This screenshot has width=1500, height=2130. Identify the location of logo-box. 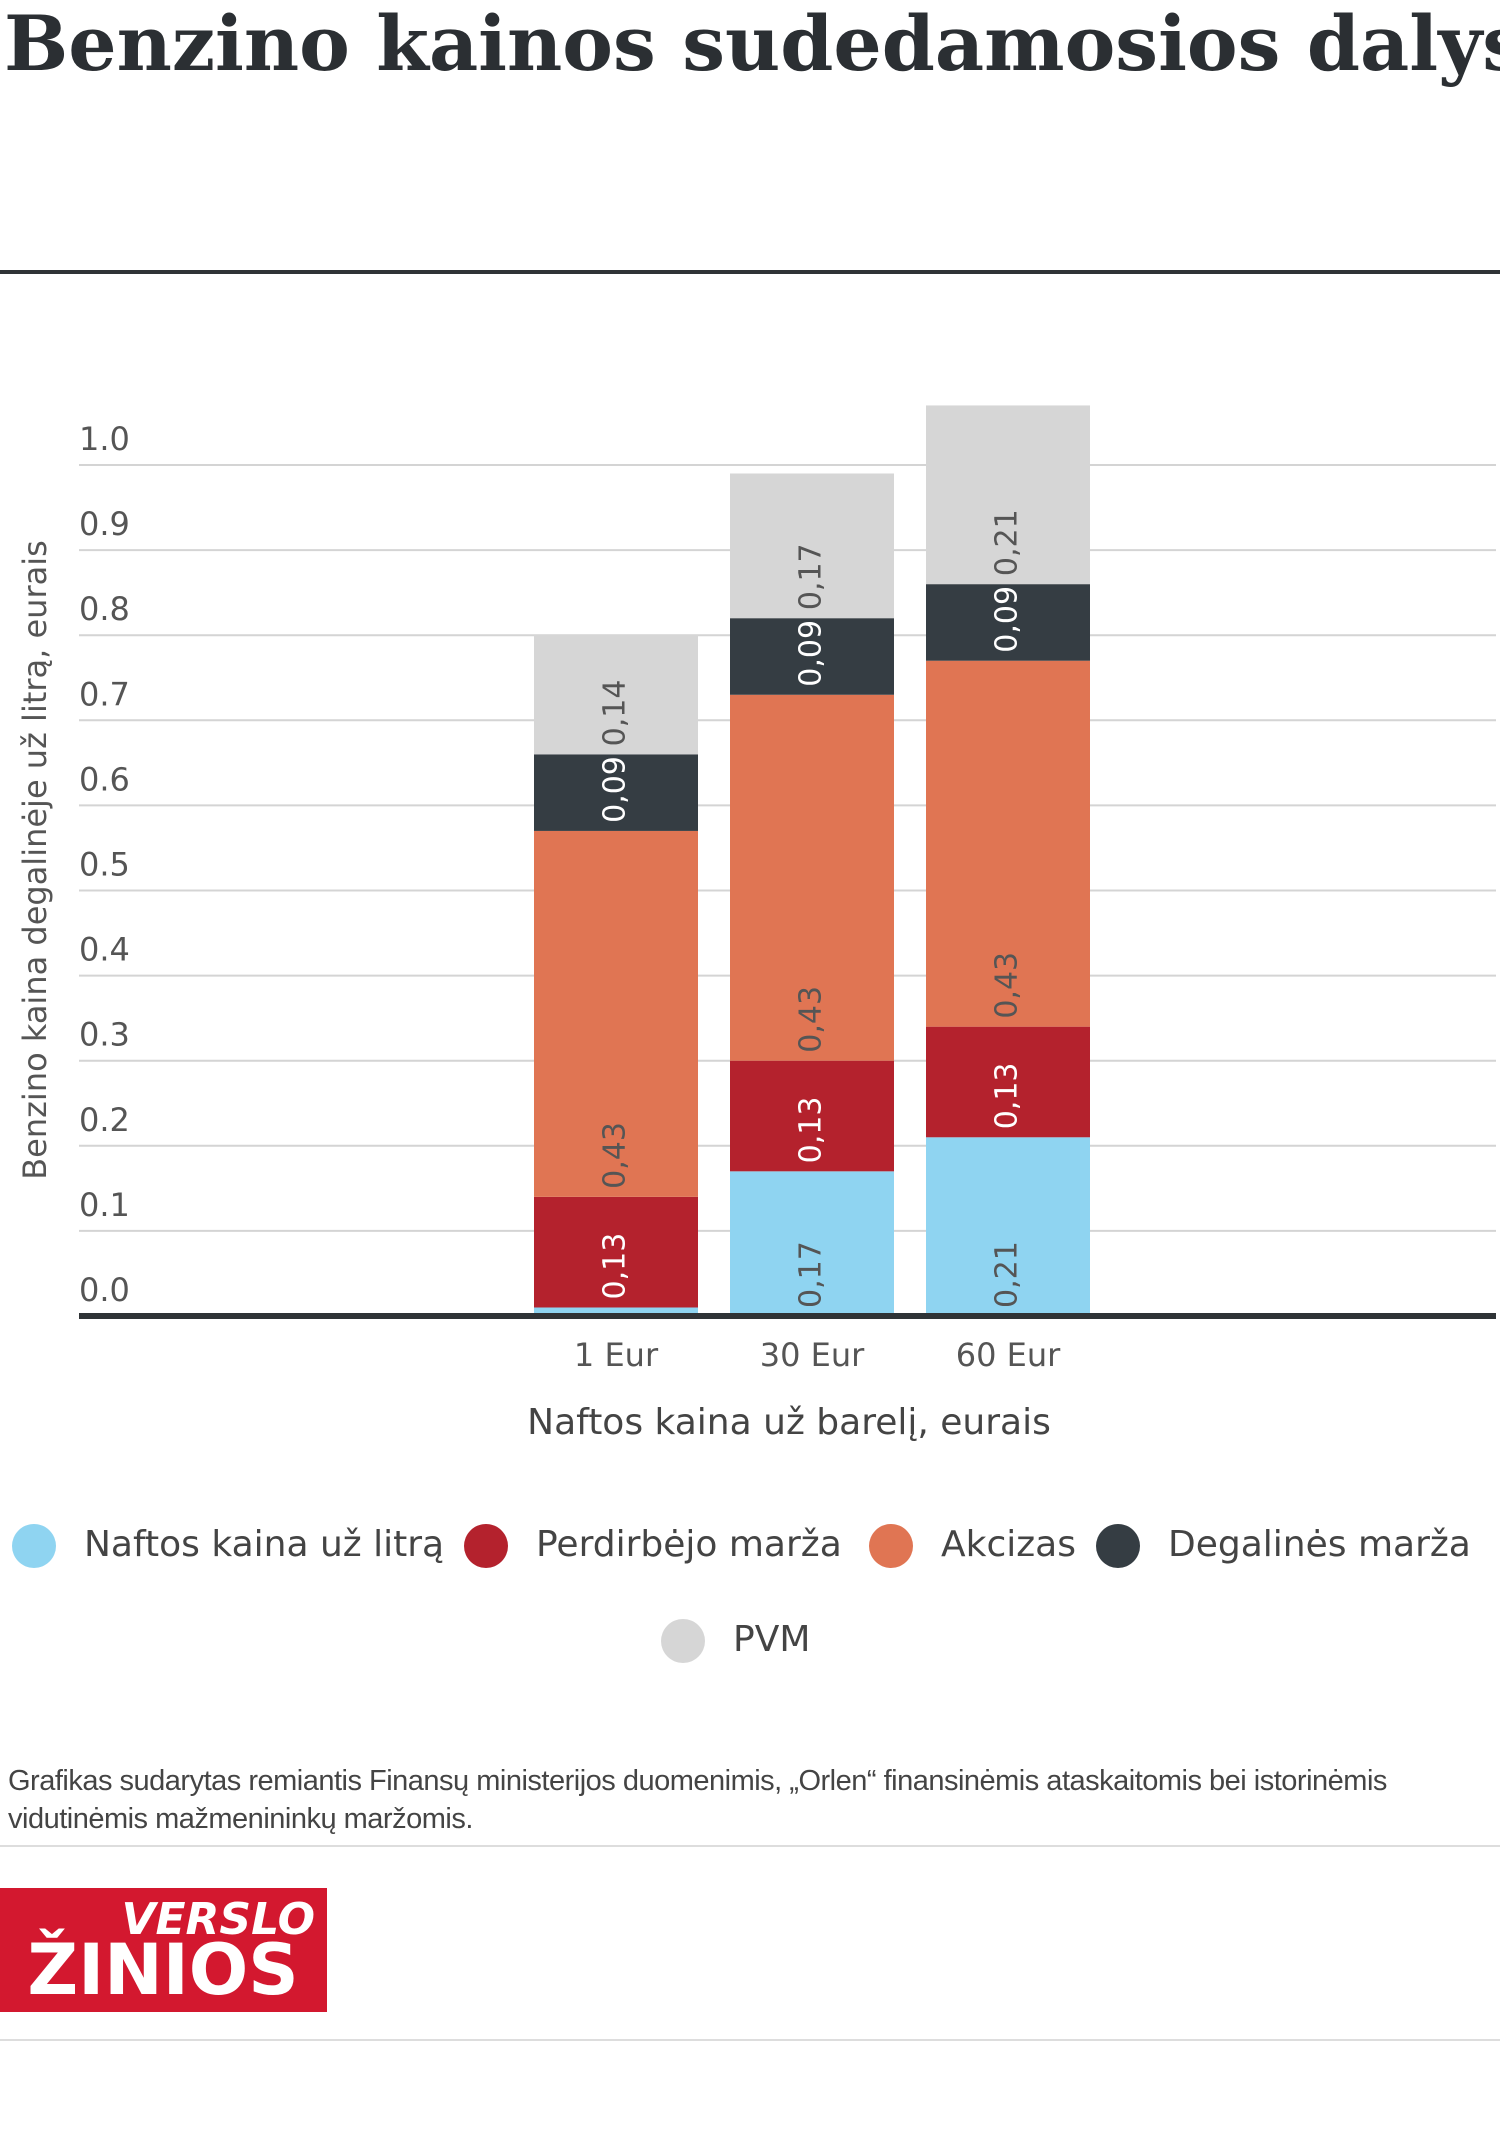
(163, 1950).